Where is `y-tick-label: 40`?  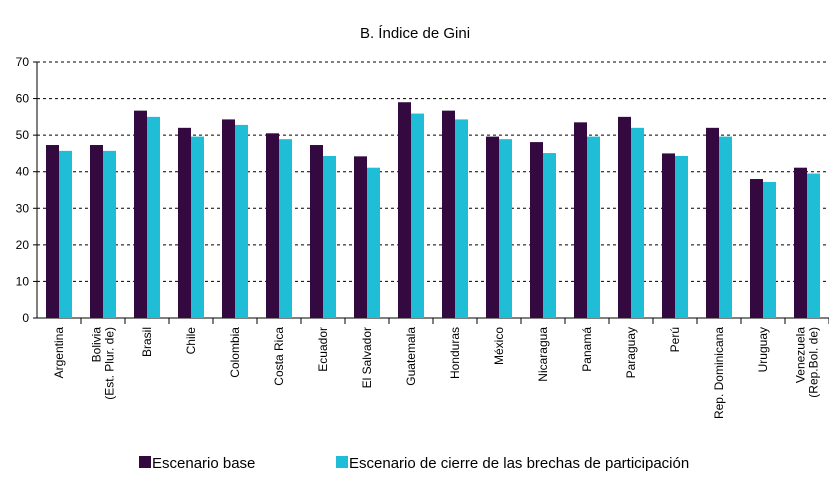
y-tick-label: 40 is located at coordinates (23, 172).